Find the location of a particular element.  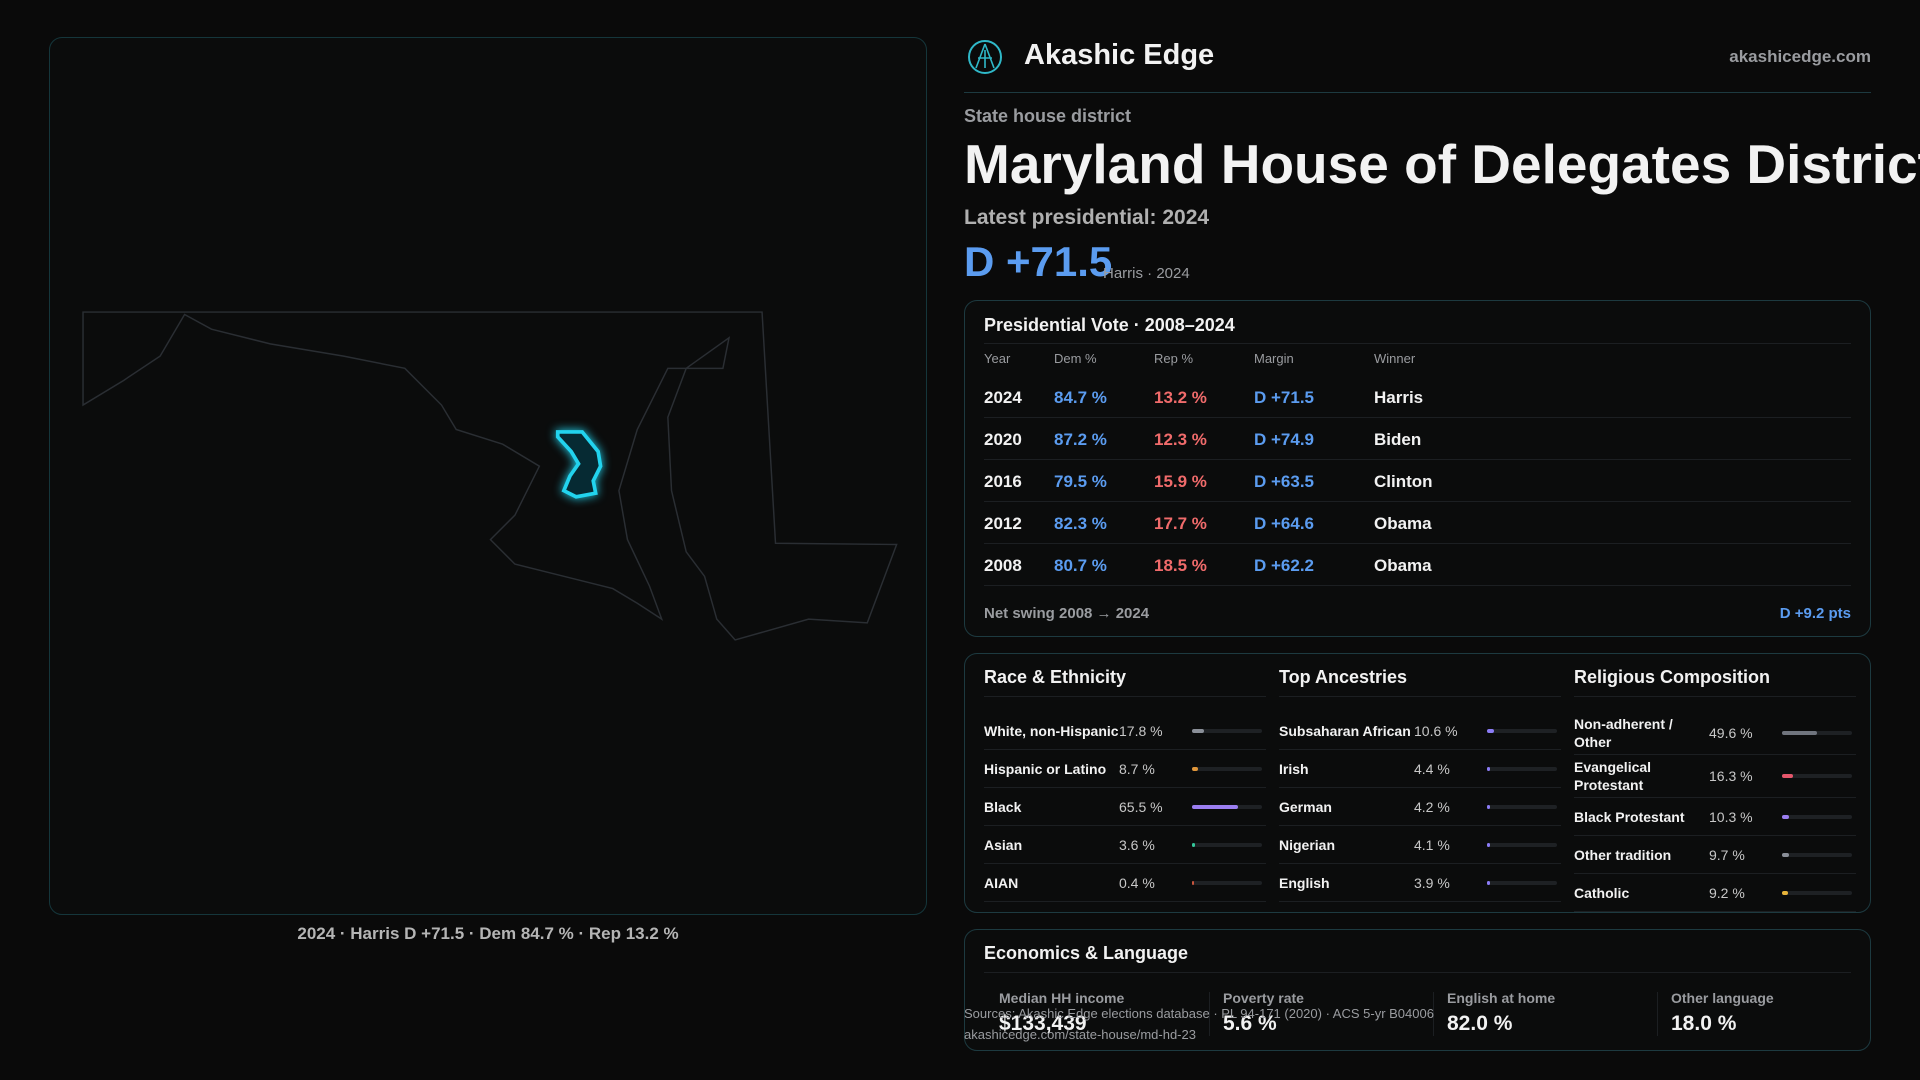

cell: 80.7 % is located at coordinates (1080, 565).